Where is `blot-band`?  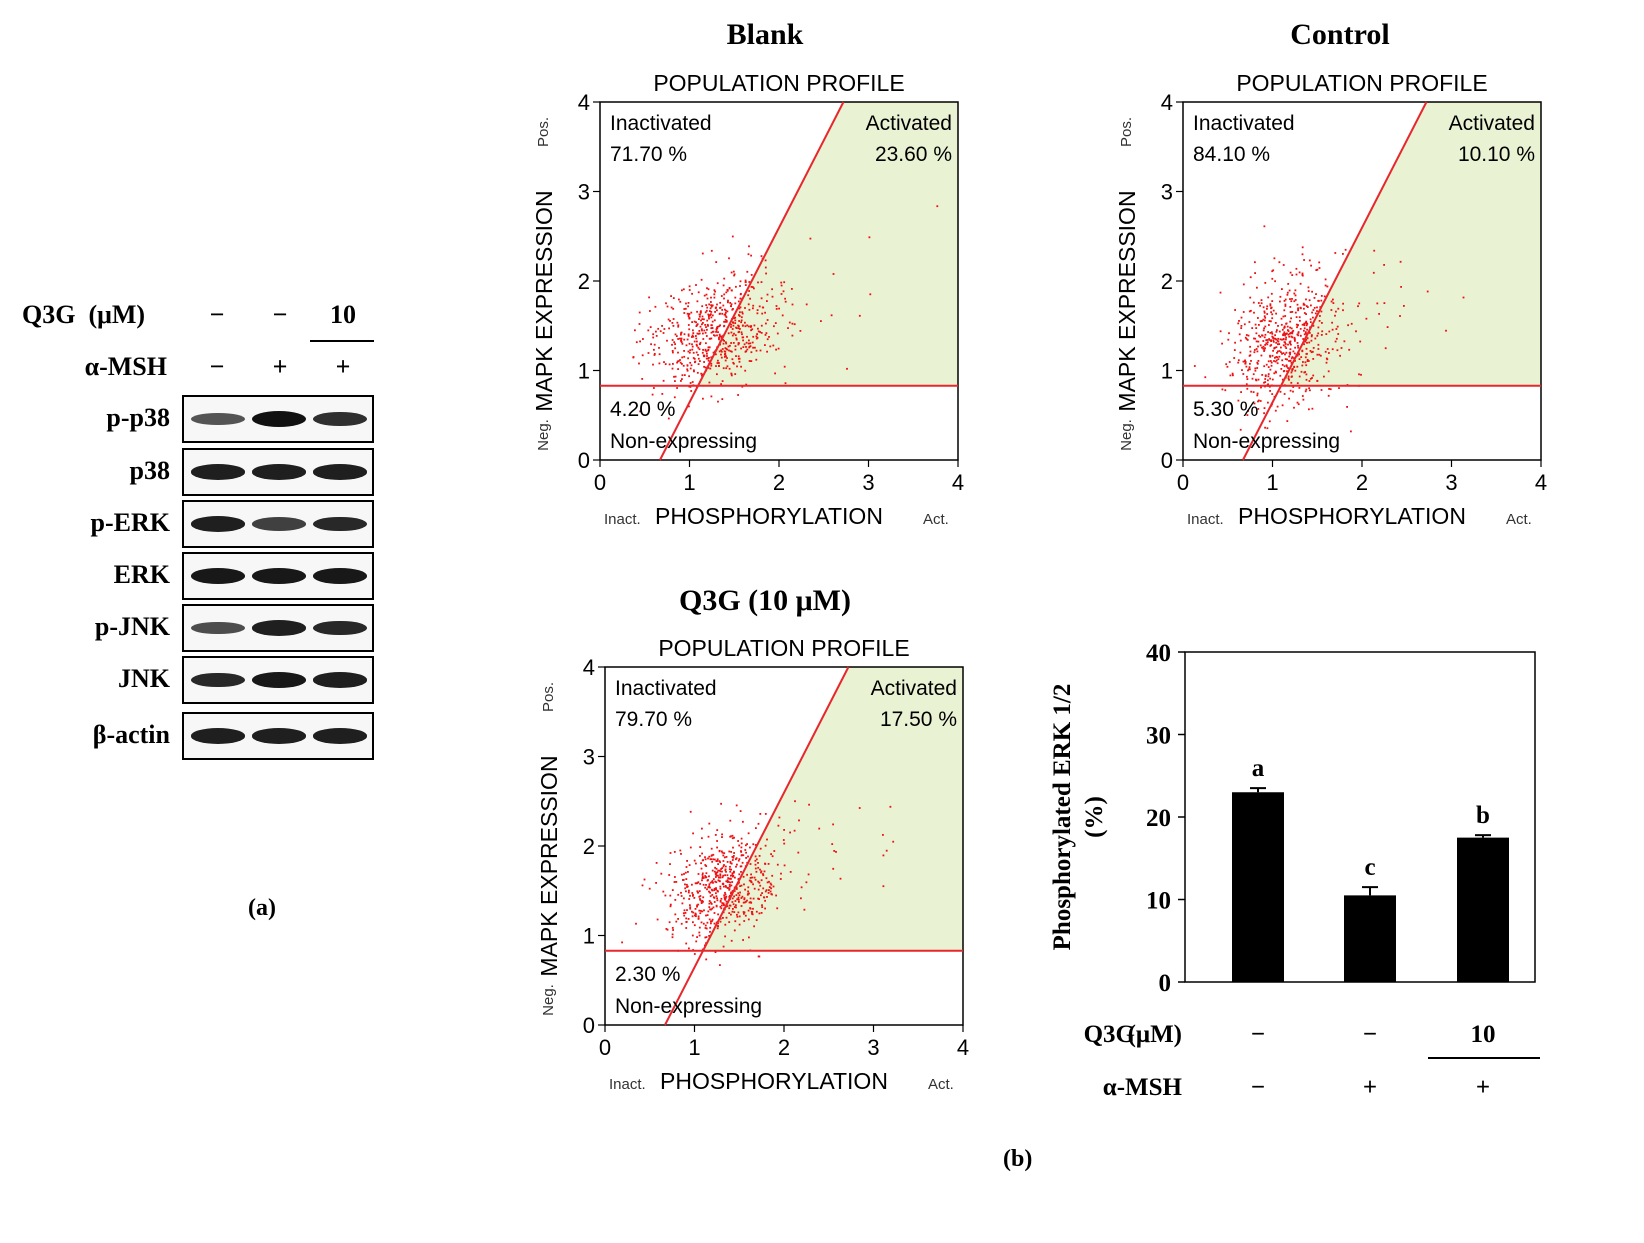
blot-band is located at coordinates (279, 628).